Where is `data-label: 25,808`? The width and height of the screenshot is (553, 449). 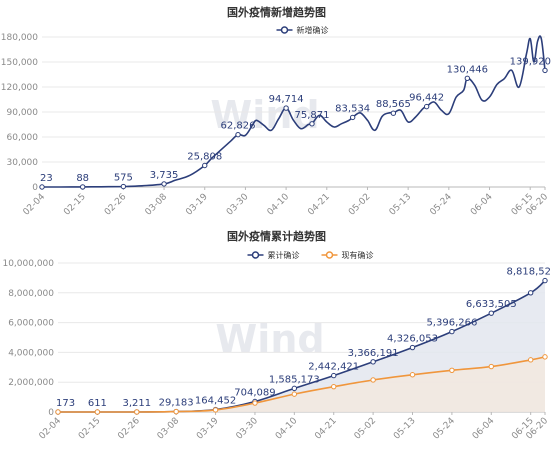 data-label: 25,808 is located at coordinates (204, 156).